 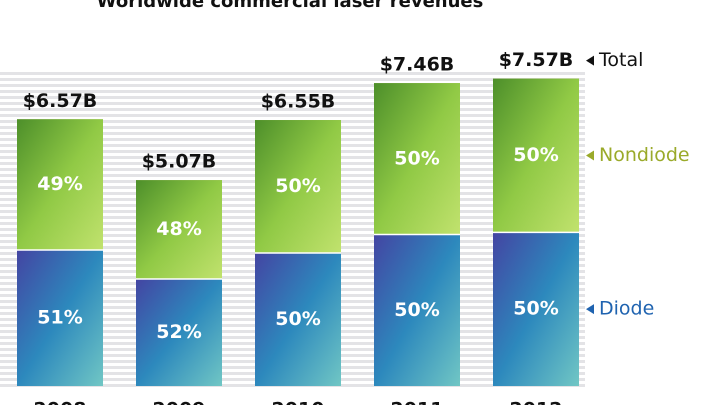 I want to click on legend-label: Total, so click(x=620, y=60).